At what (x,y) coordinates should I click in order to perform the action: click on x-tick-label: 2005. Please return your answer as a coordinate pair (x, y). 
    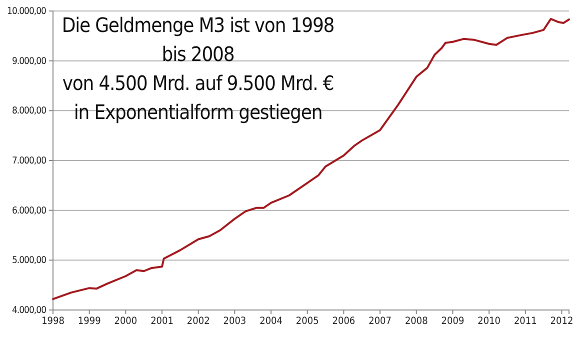
    Looking at the image, I should click on (307, 322).